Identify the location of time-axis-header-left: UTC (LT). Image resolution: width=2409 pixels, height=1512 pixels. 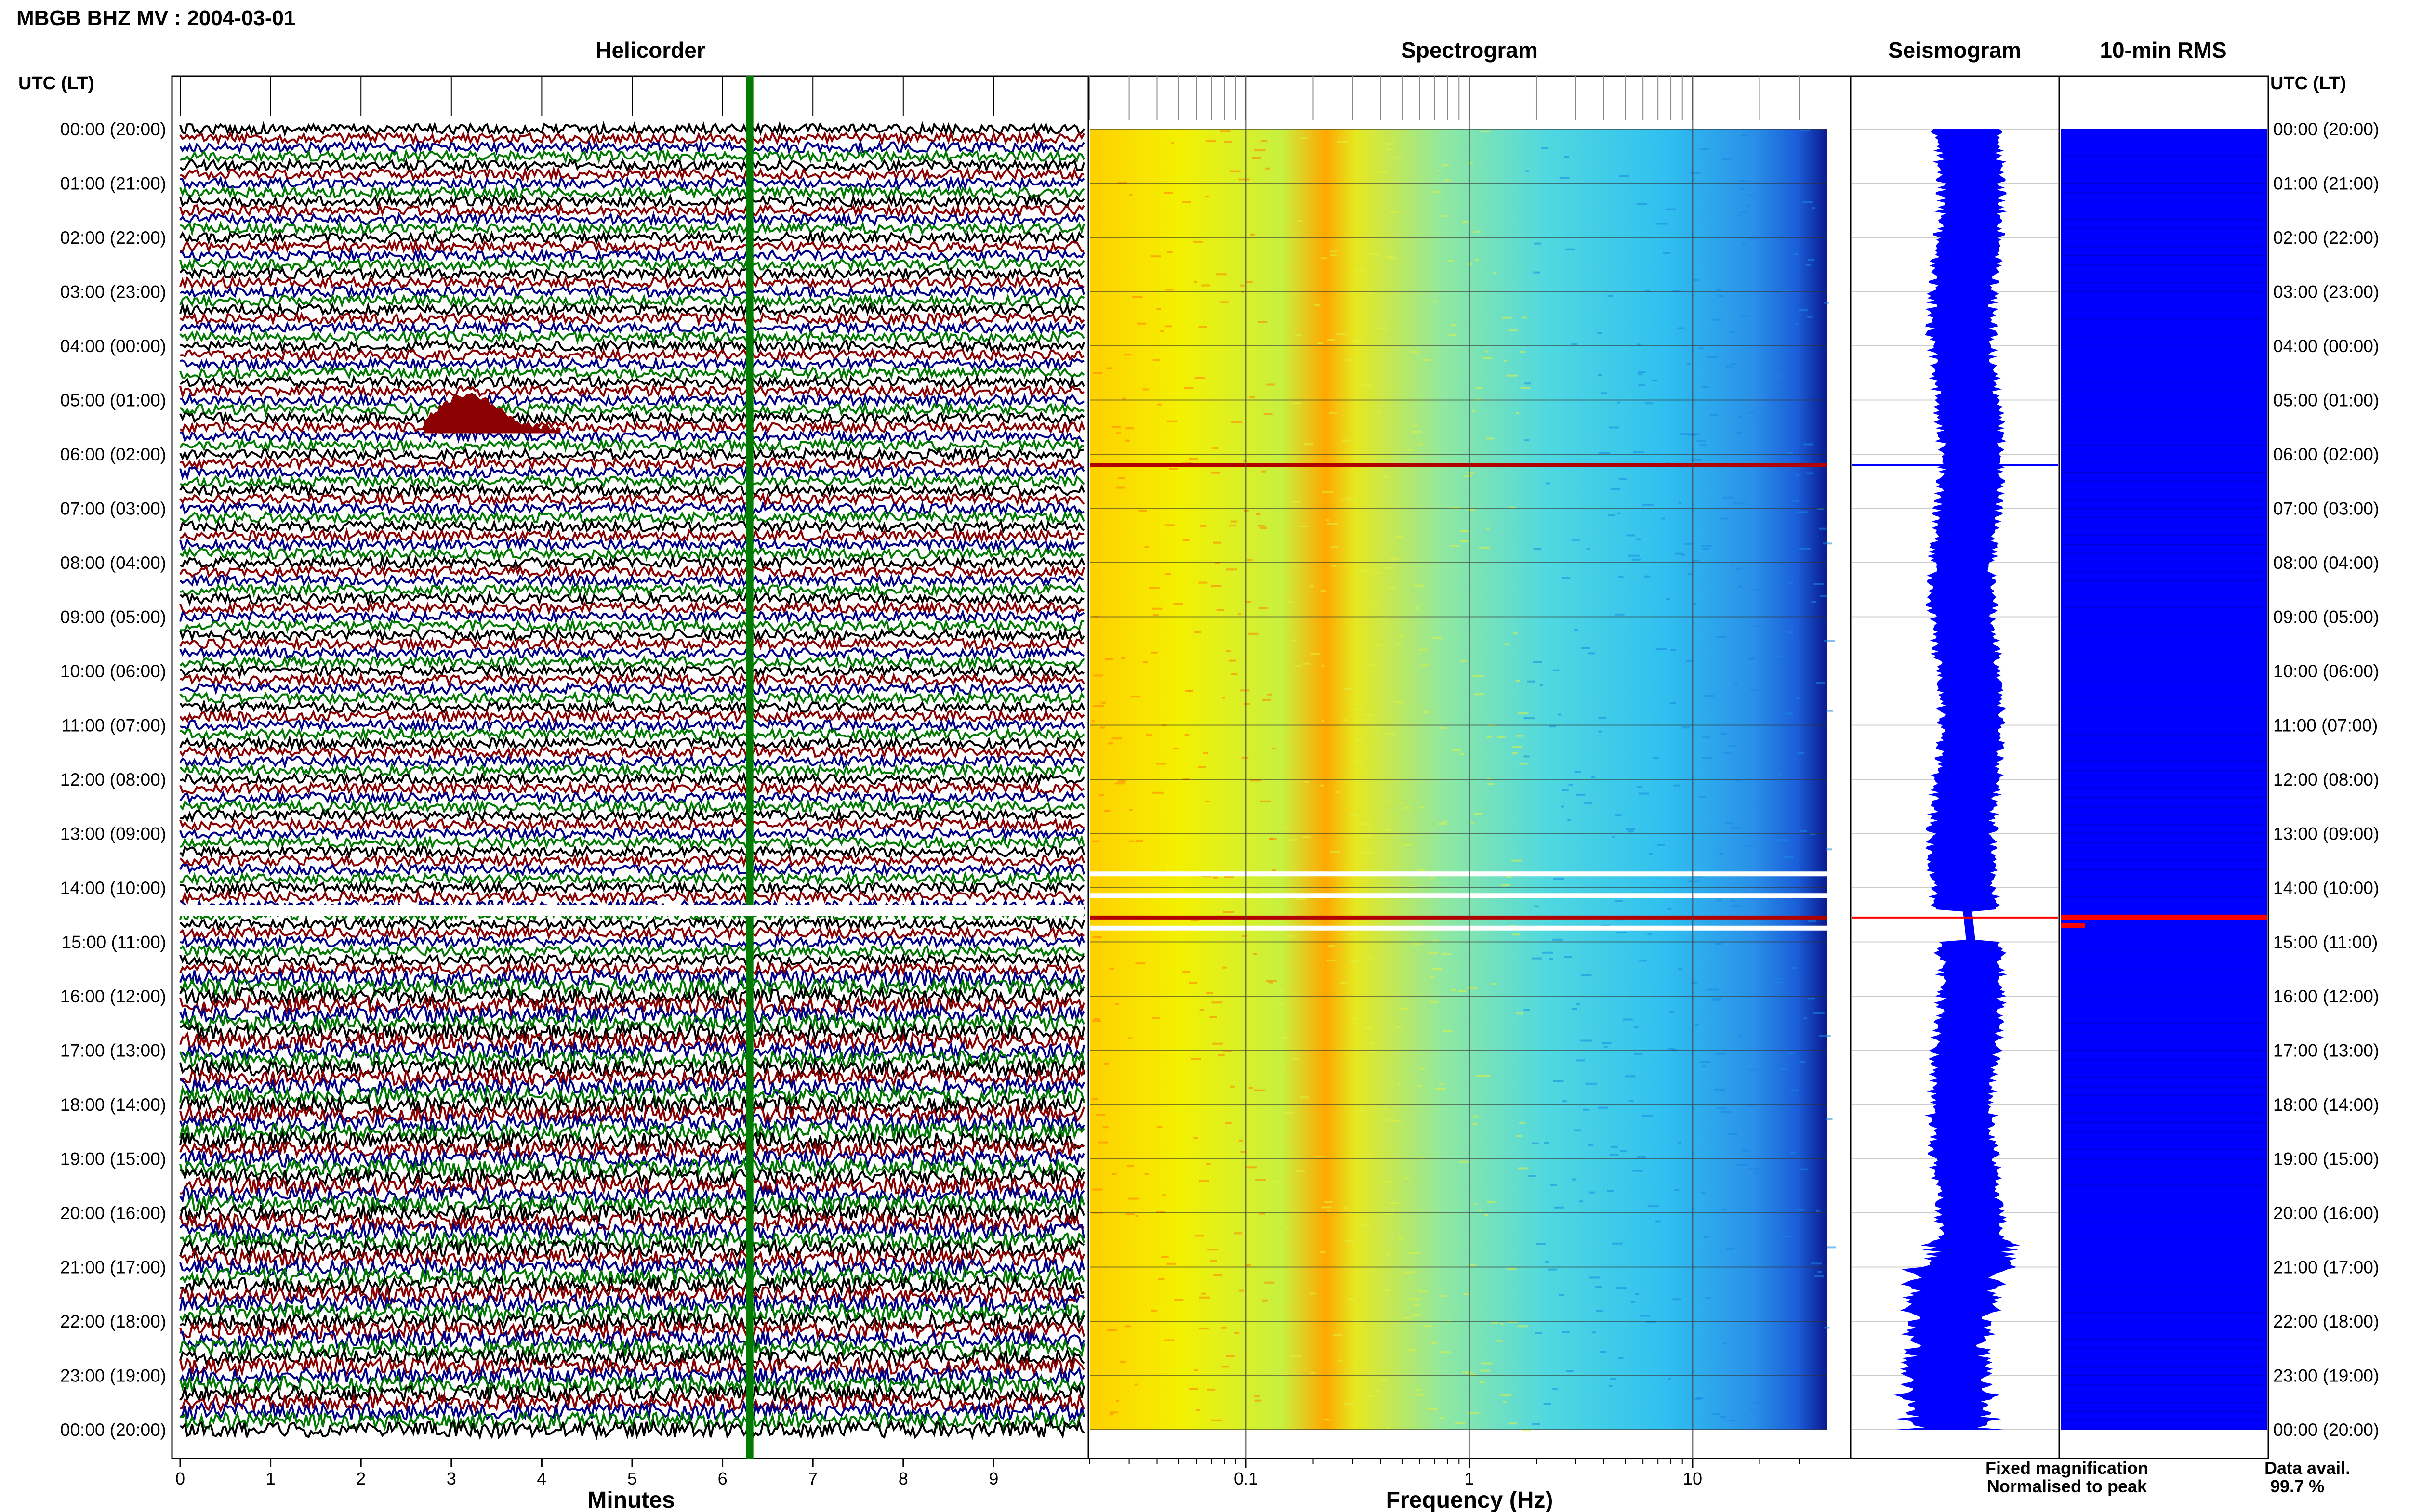
(56, 83).